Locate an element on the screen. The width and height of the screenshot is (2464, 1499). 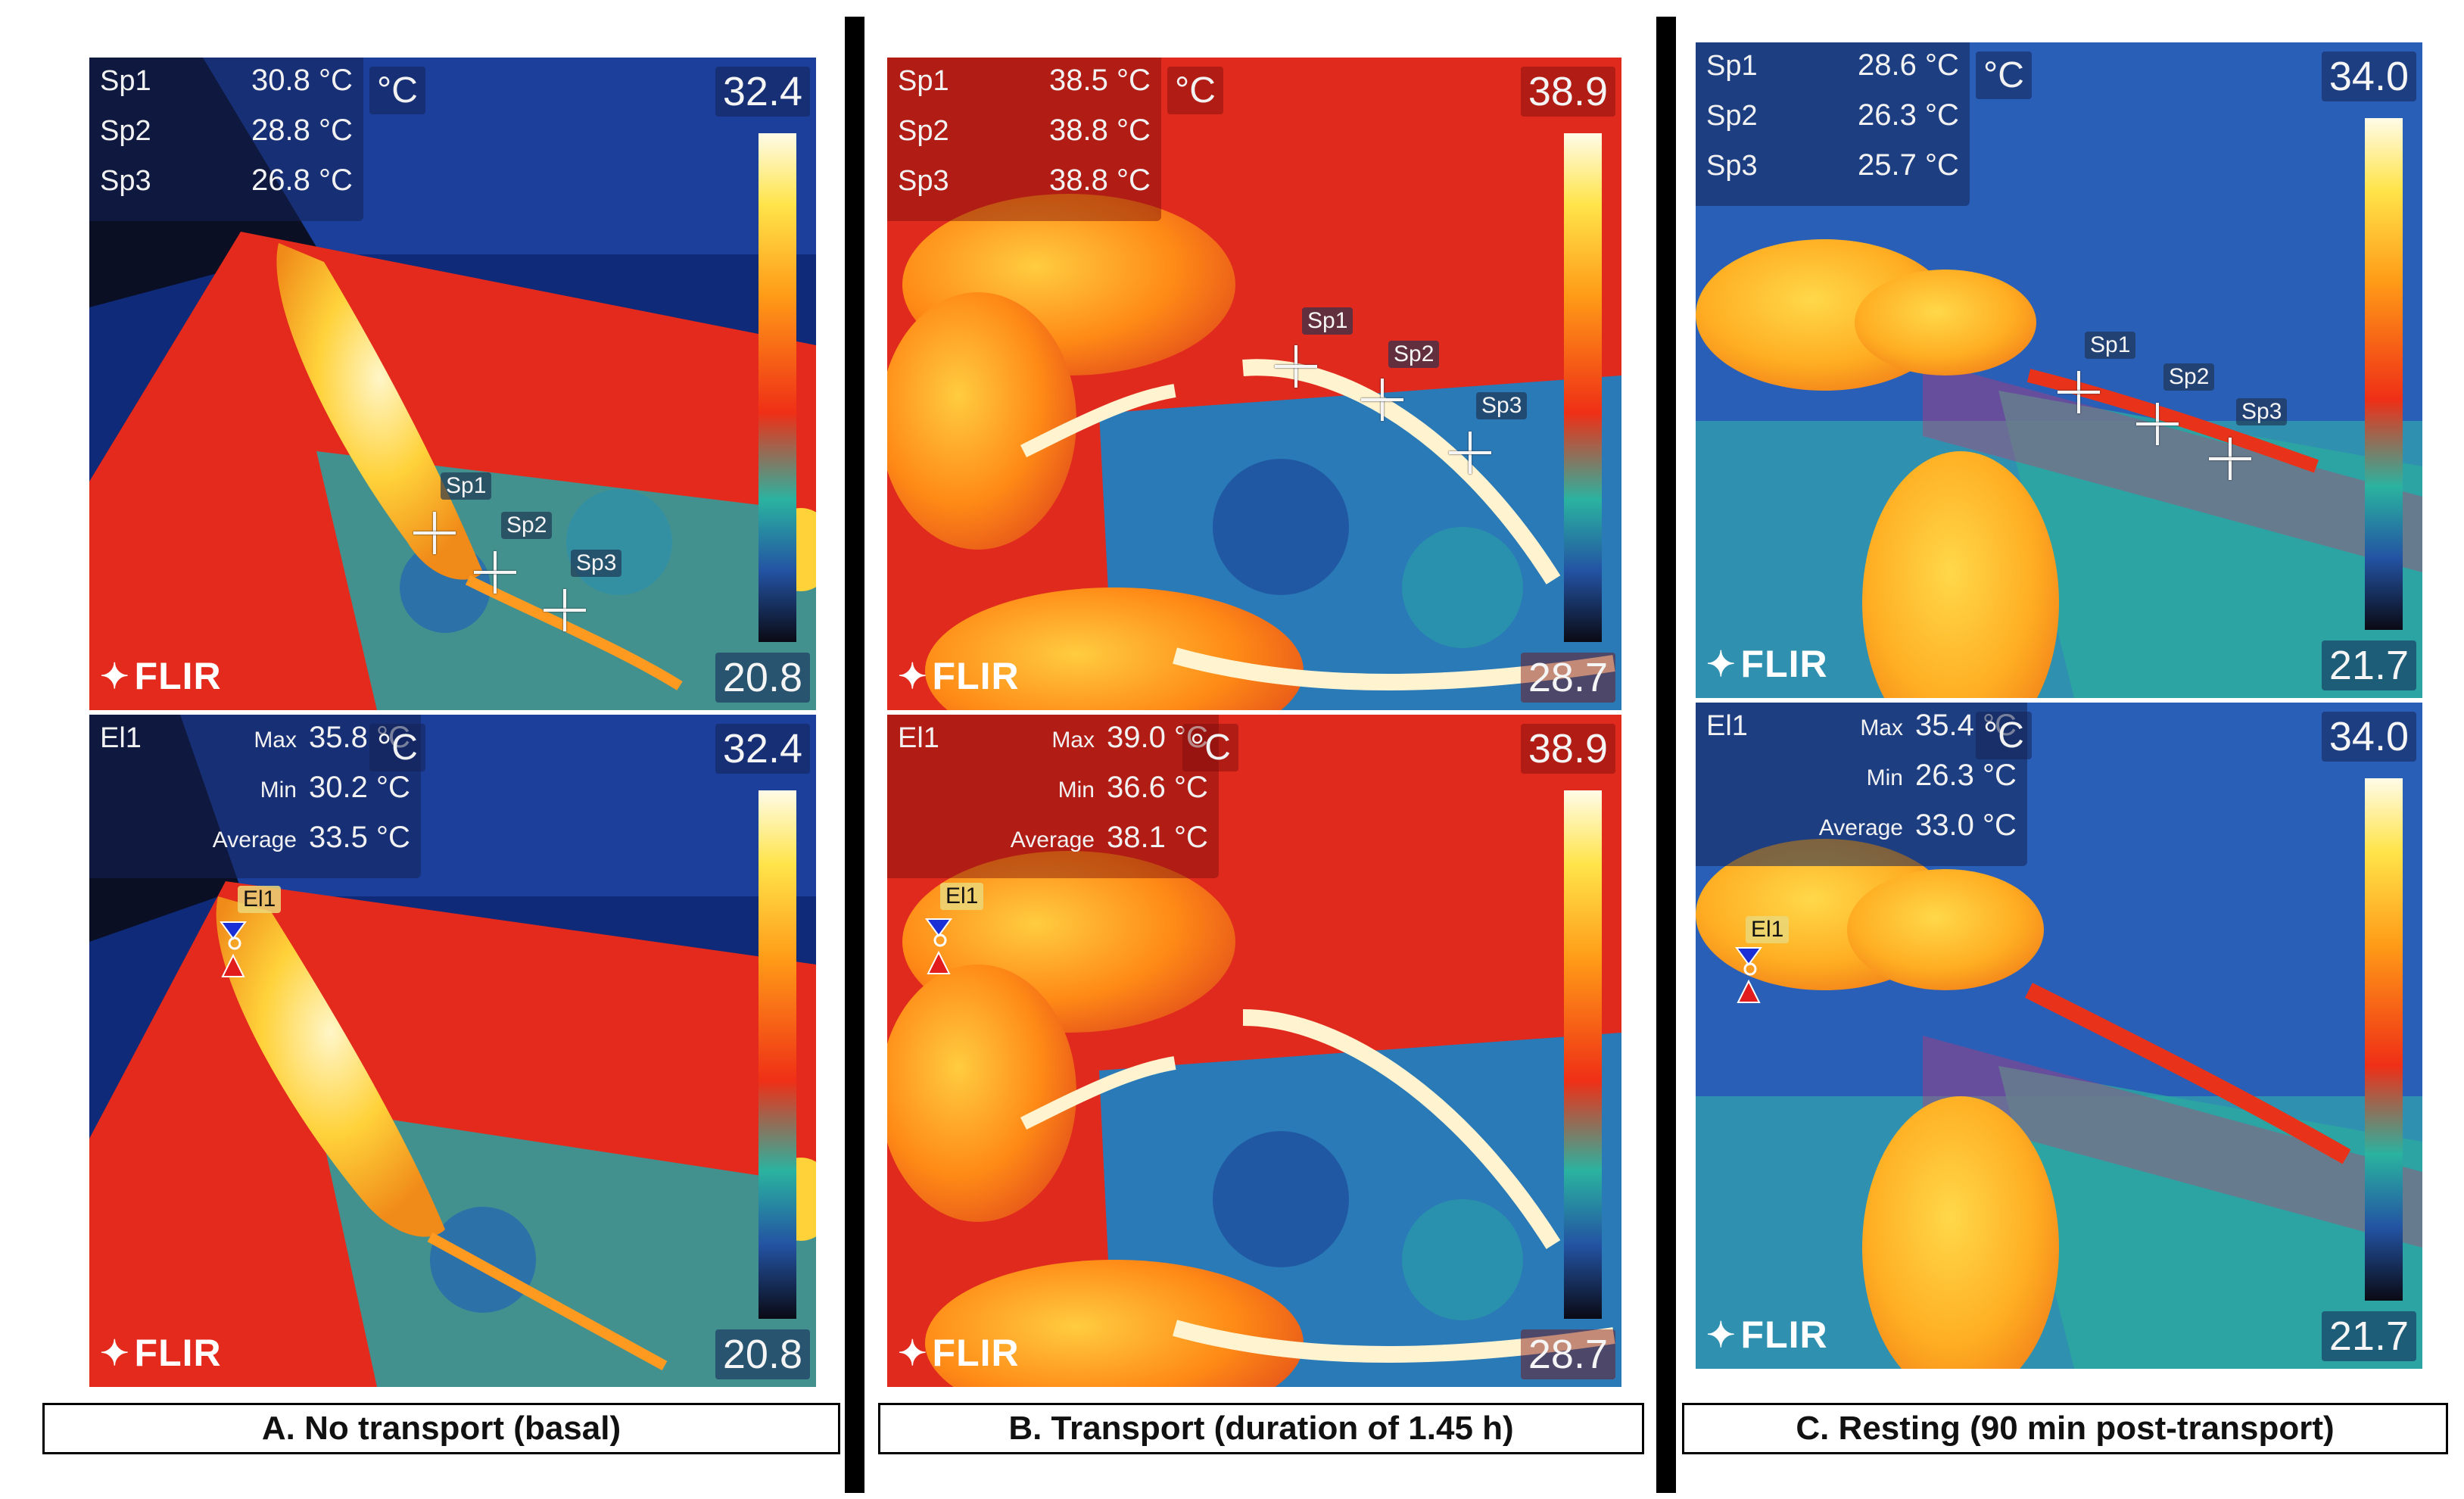
caption-b: B. Transport (duration of 1.45 h) is located at coordinates (1261, 1428).